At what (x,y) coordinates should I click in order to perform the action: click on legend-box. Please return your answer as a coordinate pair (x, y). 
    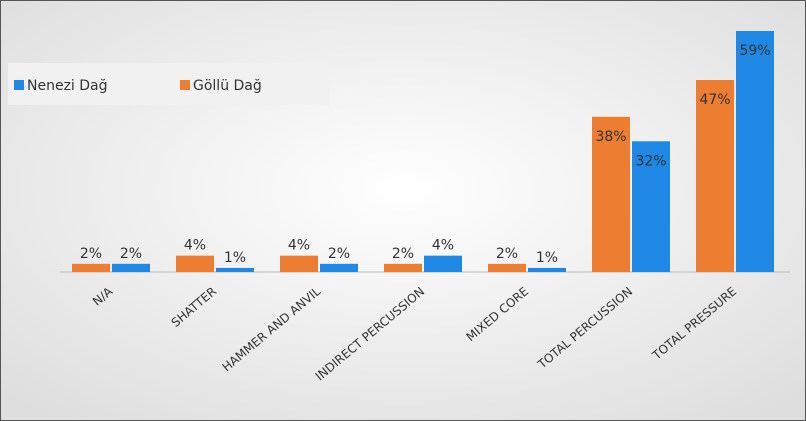
    Looking at the image, I should click on (169, 84).